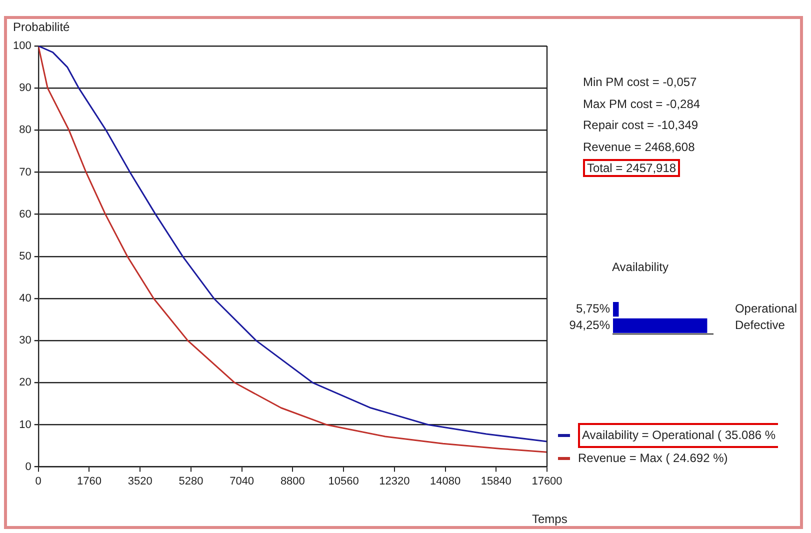 The image size is (811, 533). Describe the element at coordinates (41, 27) in the screenshot. I see `y-axis-title: Probabilité` at that location.